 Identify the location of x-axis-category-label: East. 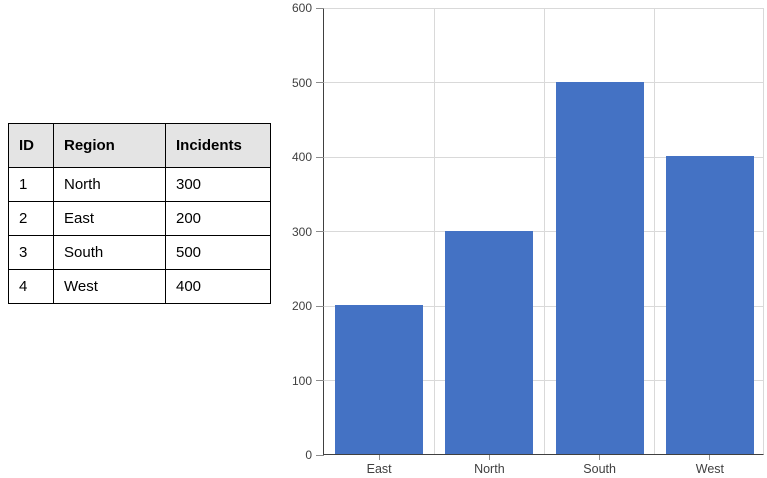
(379, 469).